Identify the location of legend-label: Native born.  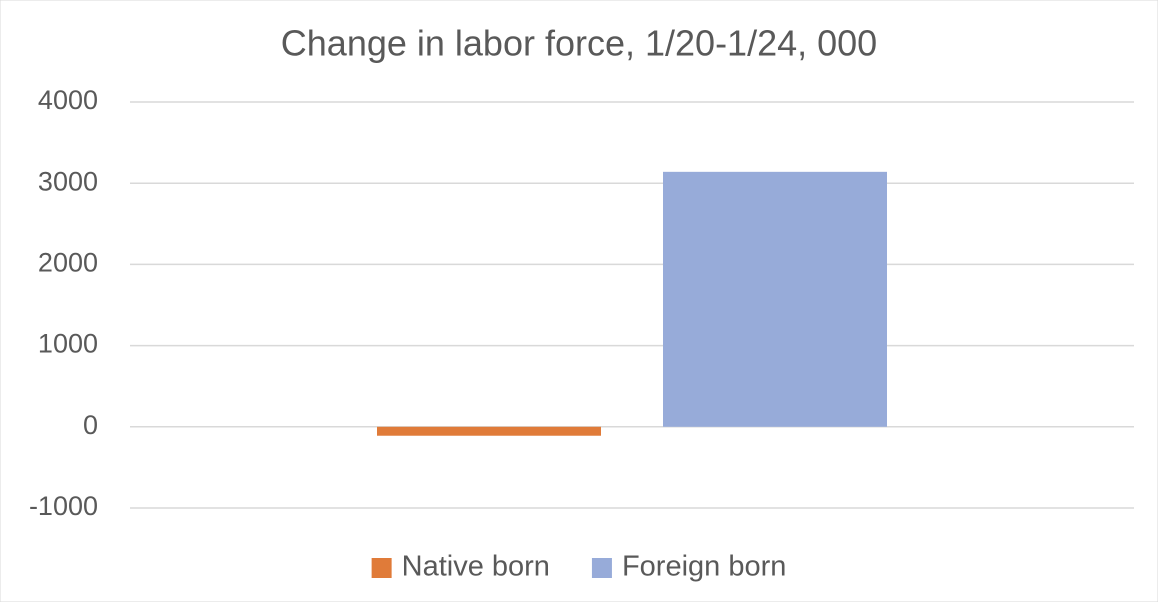
(476, 567).